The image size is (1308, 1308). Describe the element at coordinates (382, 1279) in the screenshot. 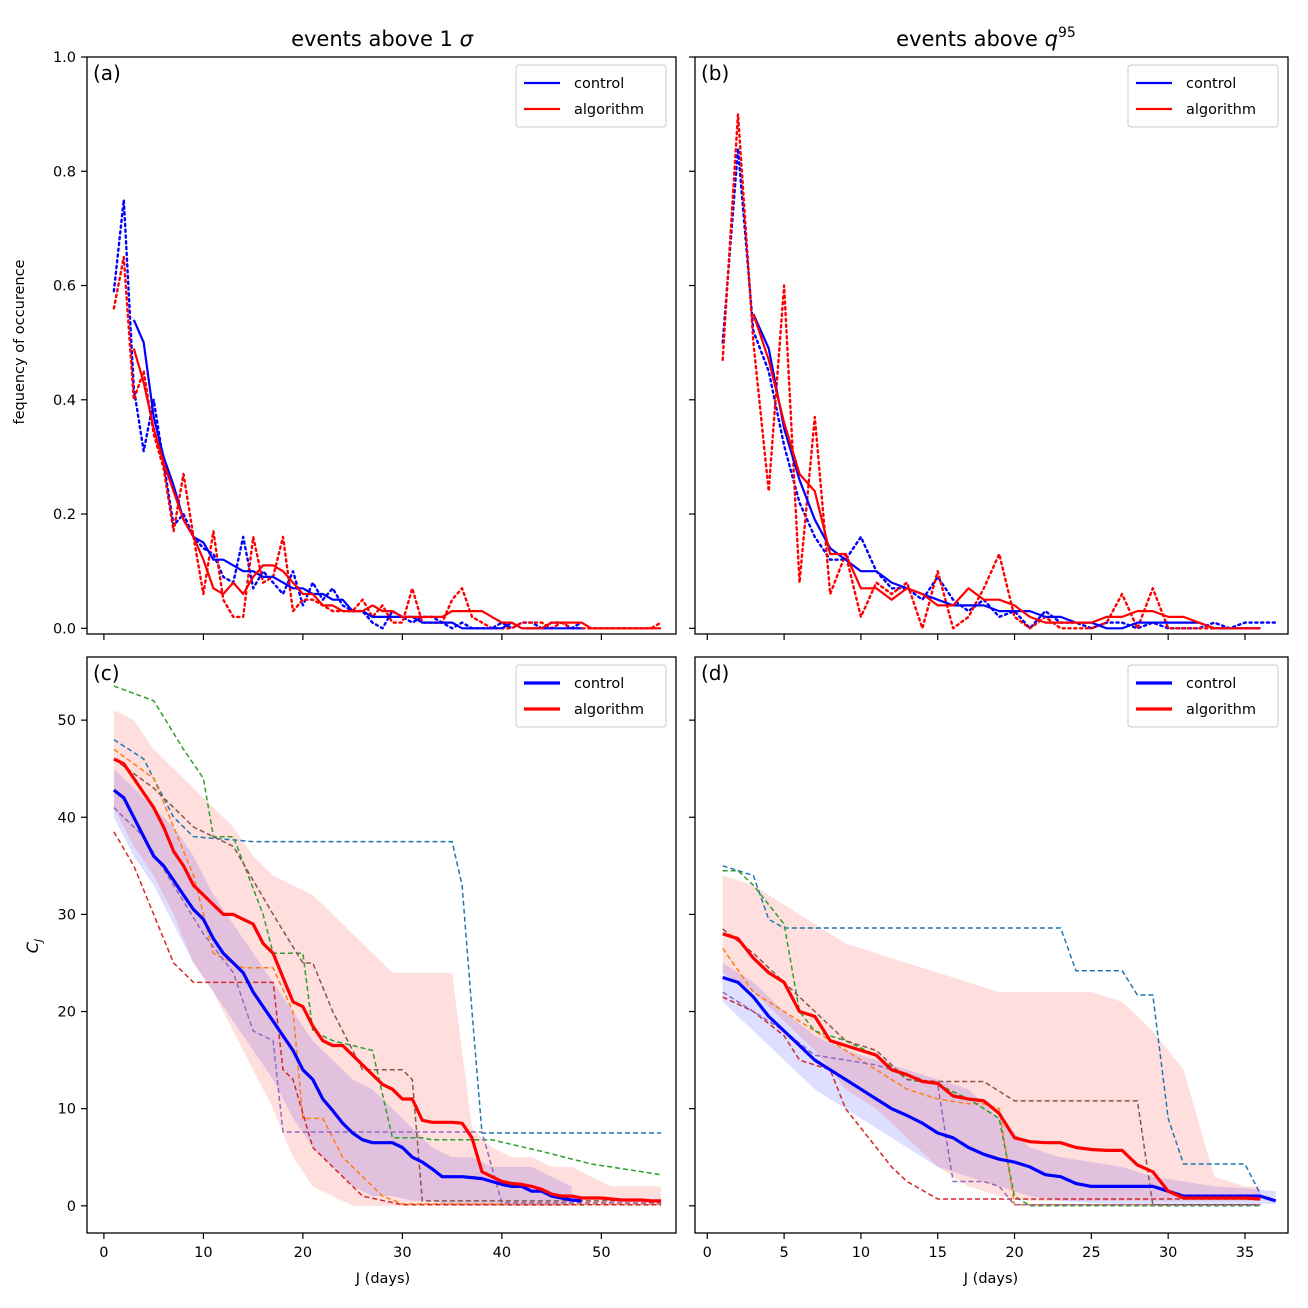

I see `panel-c-xlabel: J (days)` at that location.